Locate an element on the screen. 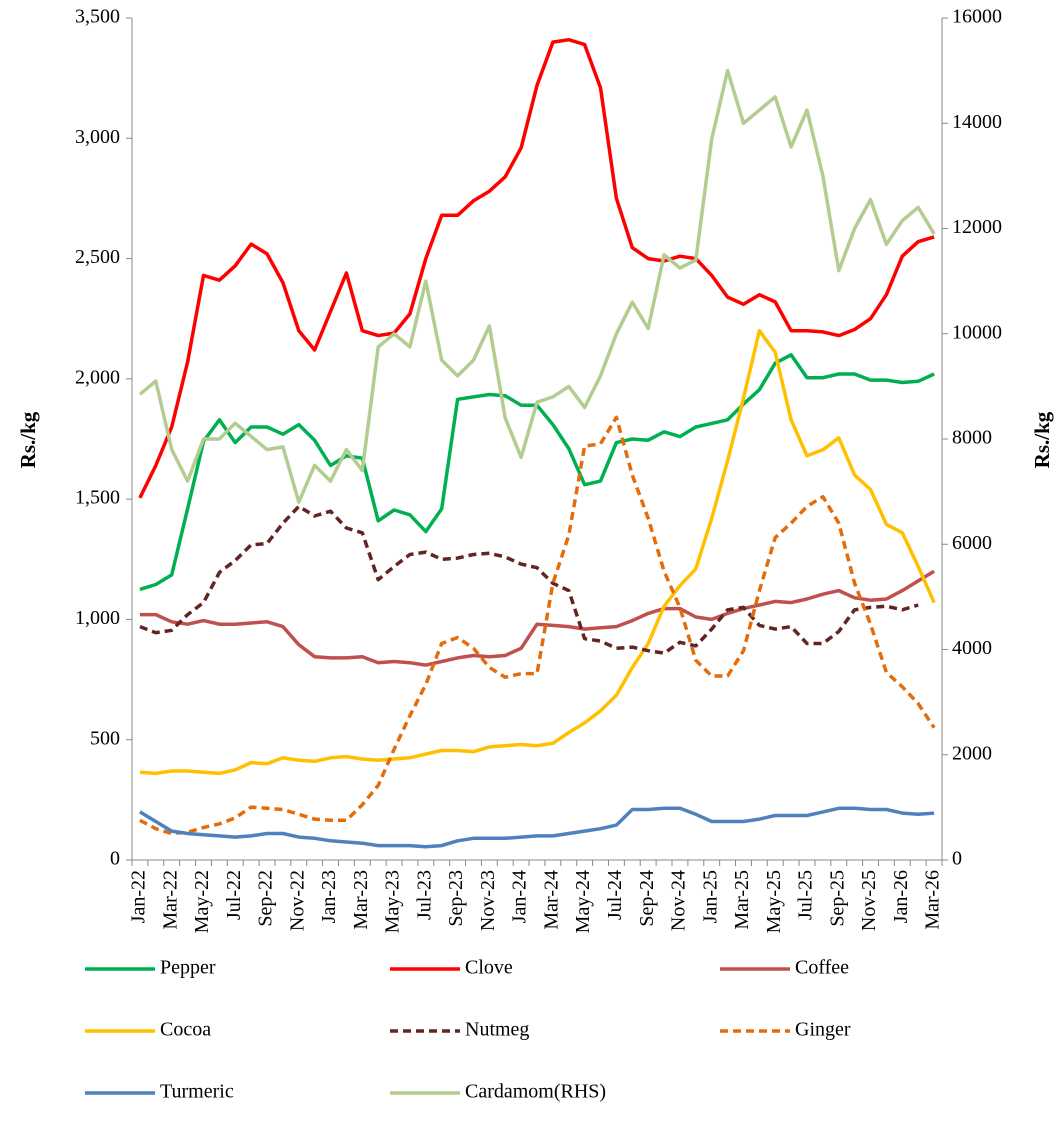  x-tick-label: Sep-22 is located at coordinates (266, 898).